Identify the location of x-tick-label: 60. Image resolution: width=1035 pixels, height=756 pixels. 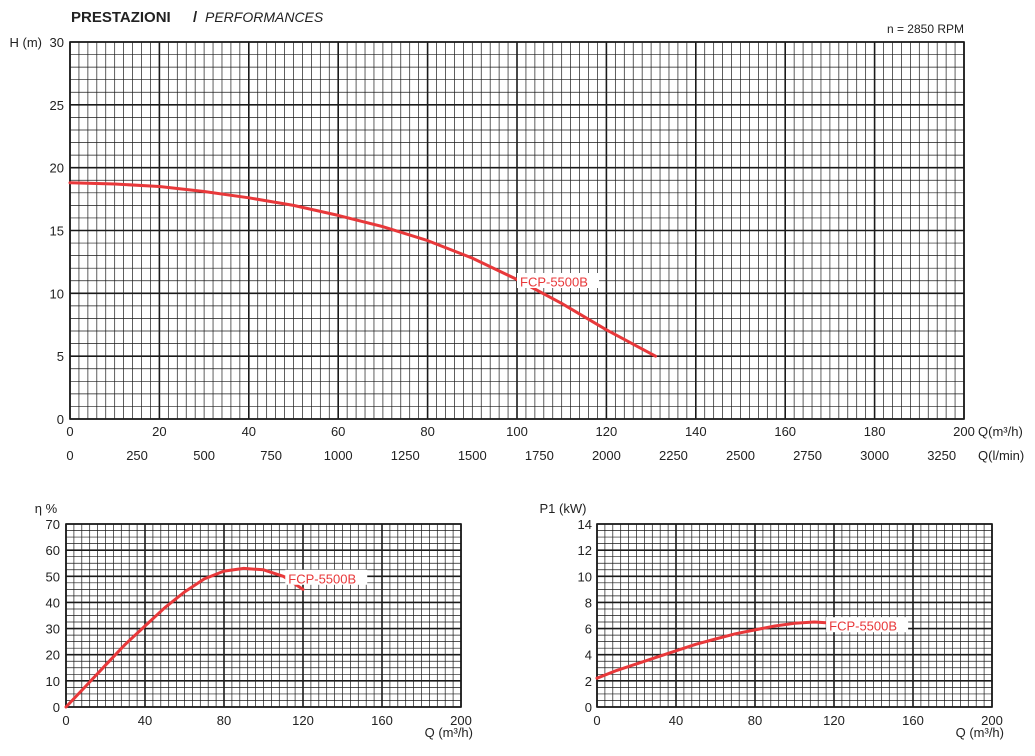
(338, 431).